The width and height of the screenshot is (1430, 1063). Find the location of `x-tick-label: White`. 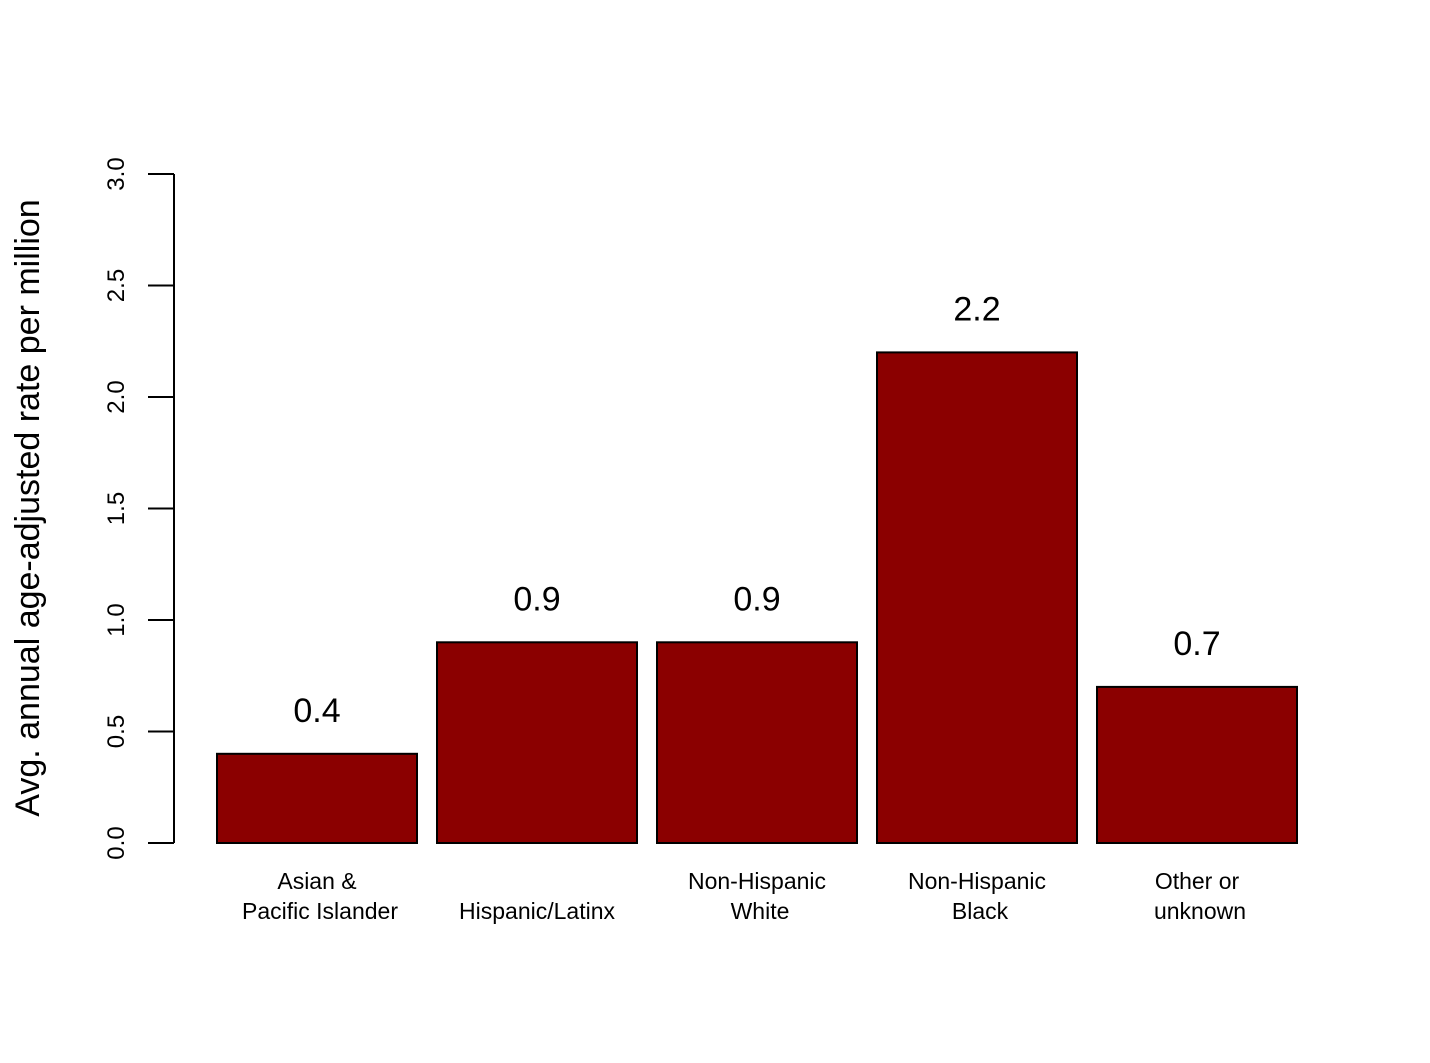

x-tick-label: White is located at coordinates (760, 911).